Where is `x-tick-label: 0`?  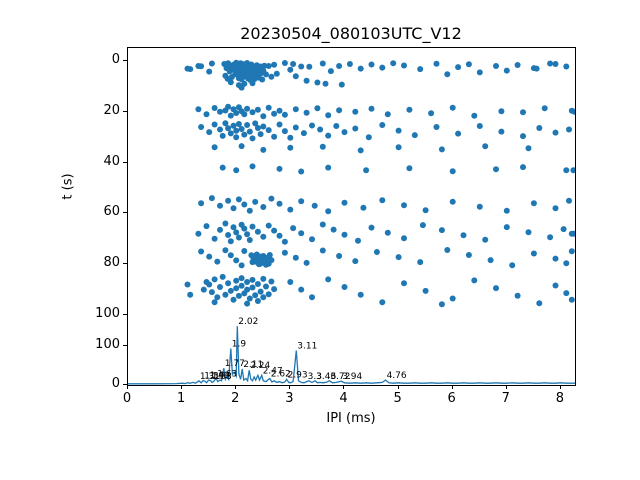 x-tick-label: 0 is located at coordinates (127, 398).